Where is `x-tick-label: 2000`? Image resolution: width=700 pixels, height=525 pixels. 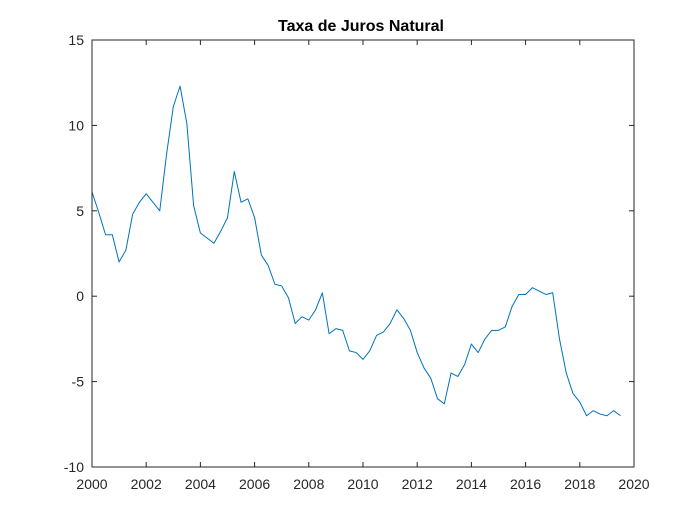 x-tick-label: 2000 is located at coordinates (91, 484).